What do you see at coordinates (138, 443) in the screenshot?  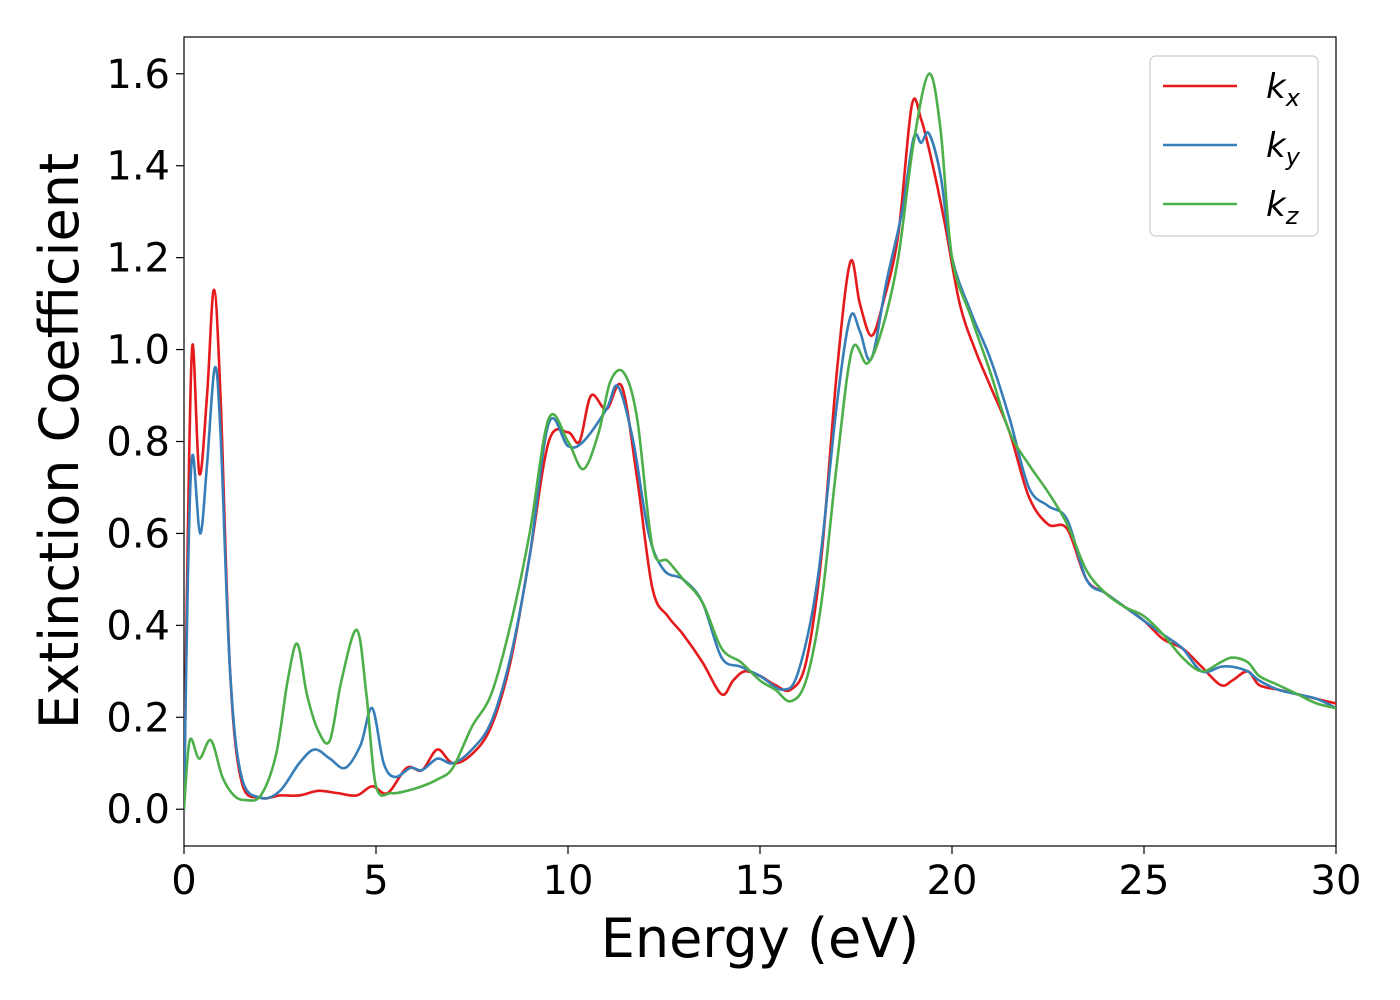 I see `y-tick-label: 0.8` at bounding box center [138, 443].